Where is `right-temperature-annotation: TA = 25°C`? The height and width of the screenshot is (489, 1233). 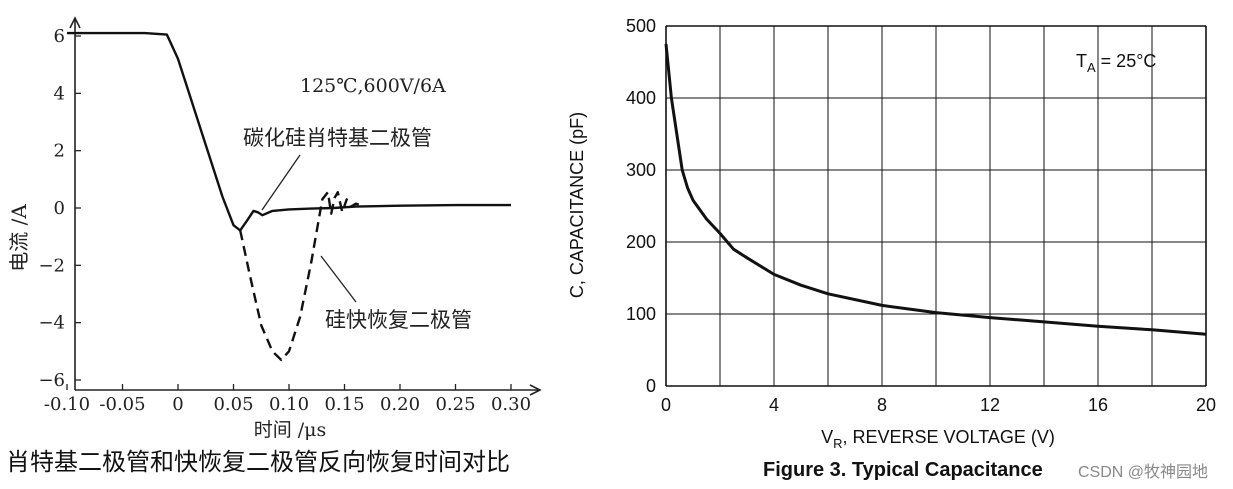
right-temperature-annotation: TA = 25°C is located at coordinates (1116, 63).